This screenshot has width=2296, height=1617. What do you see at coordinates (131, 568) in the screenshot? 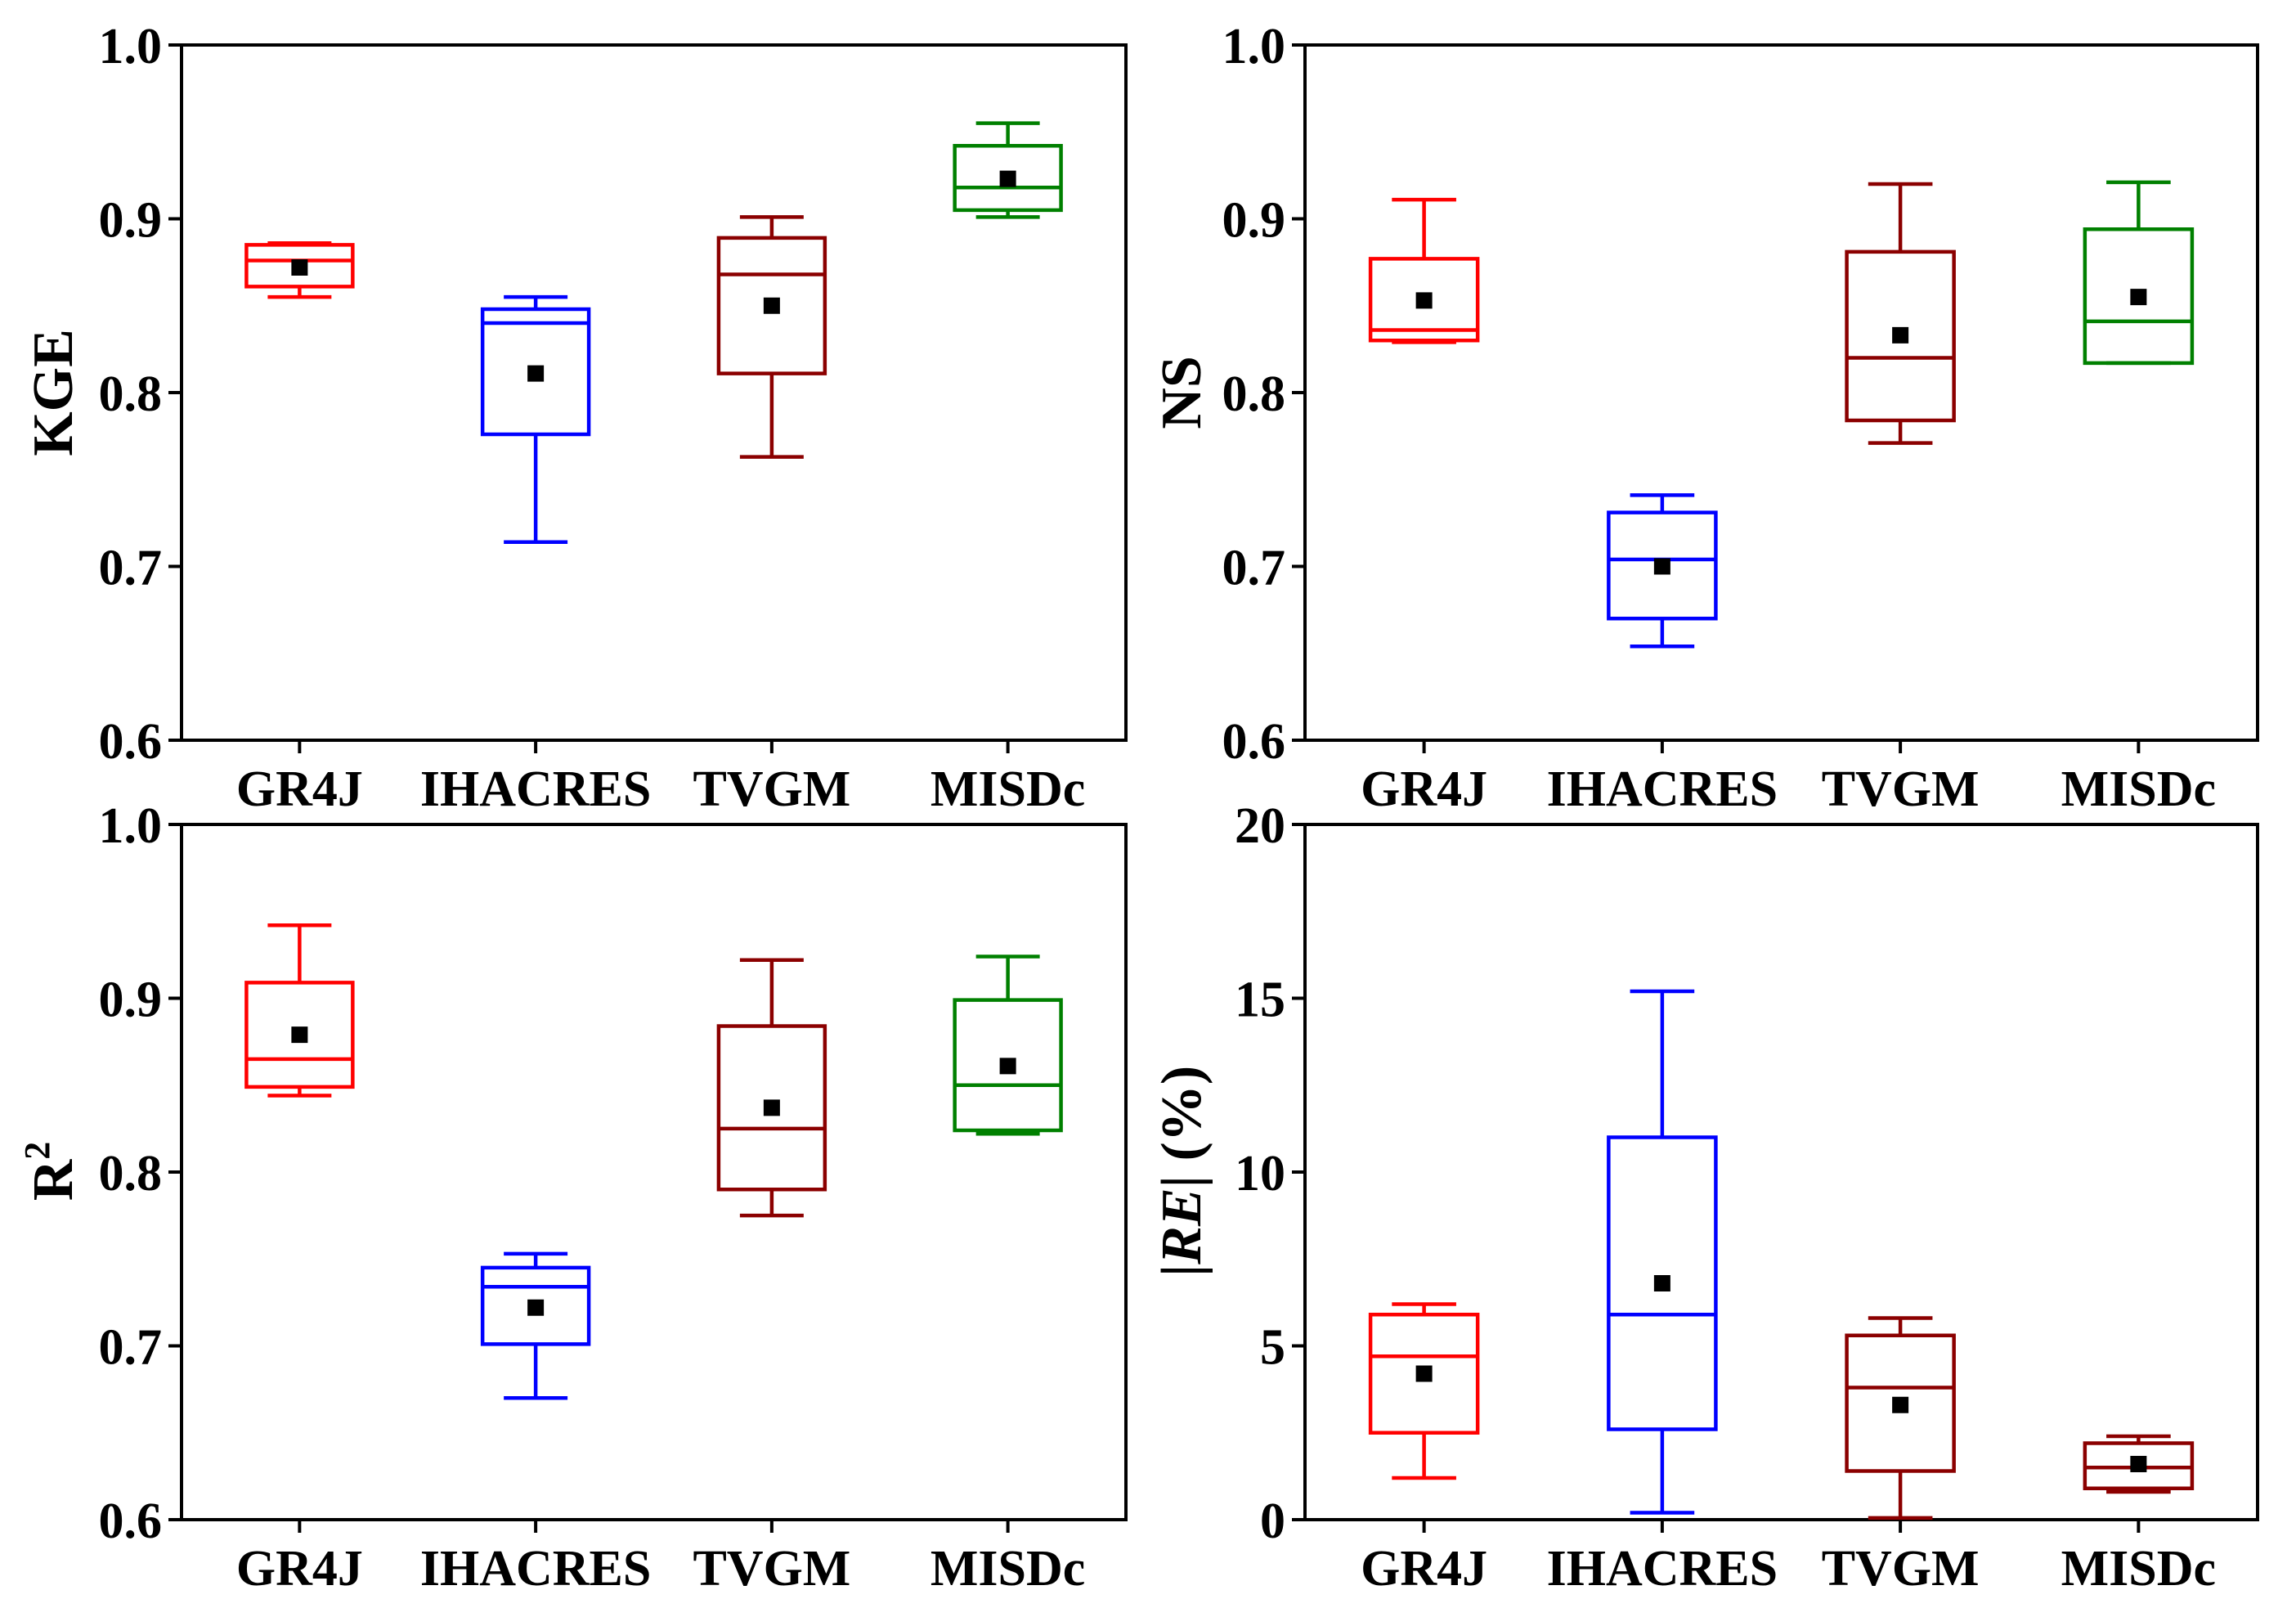
I see `y-tick-label-kge: 0.7` at bounding box center [131, 568].